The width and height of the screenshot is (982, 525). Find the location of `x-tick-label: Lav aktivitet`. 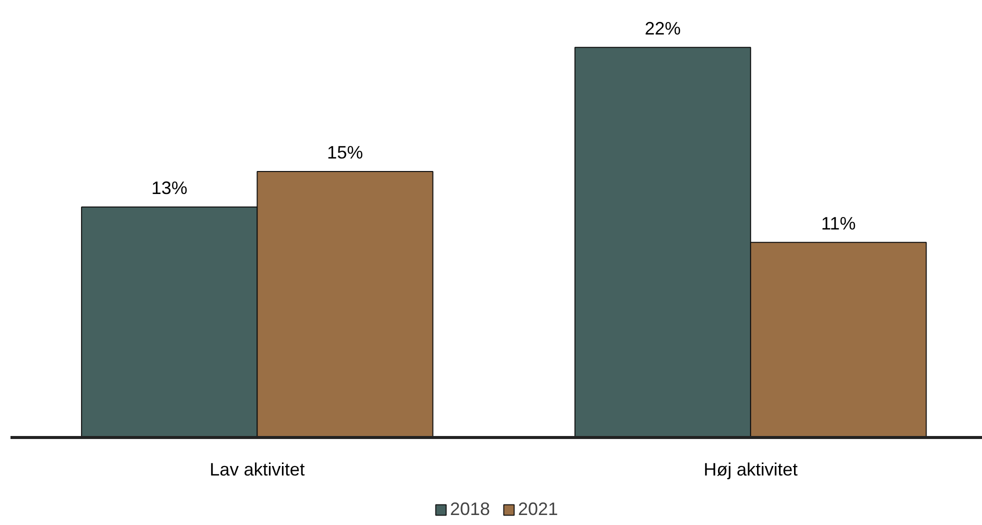

x-tick-label: Lav aktivitet is located at coordinates (257, 470).